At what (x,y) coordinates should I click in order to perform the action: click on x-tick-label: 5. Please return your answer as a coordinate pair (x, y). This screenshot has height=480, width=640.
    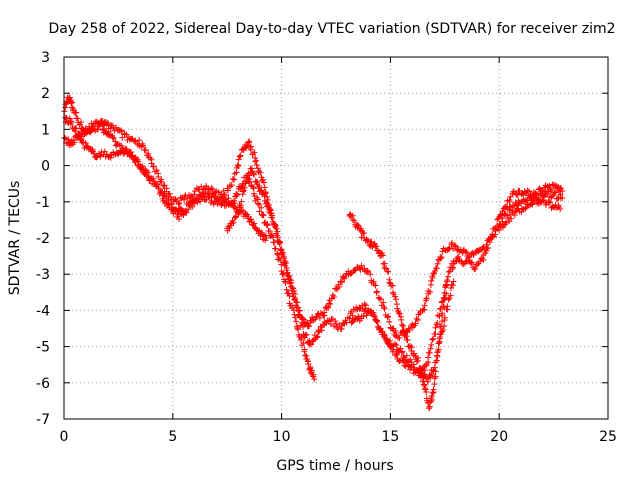
    Looking at the image, I should click on (172, 437).